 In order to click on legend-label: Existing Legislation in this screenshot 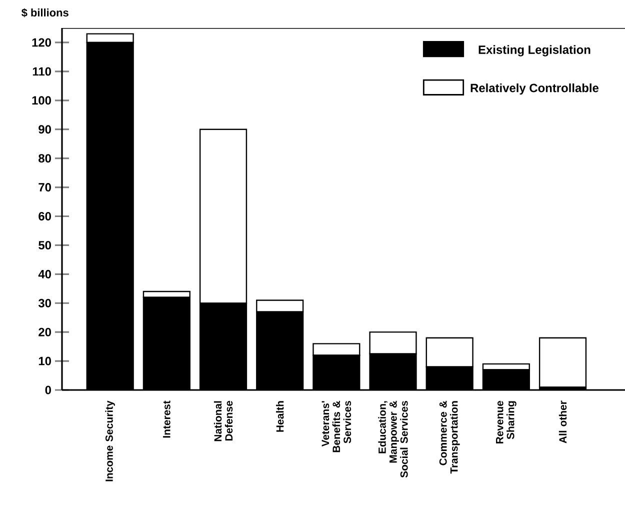, I will do `click(534, 50)`.